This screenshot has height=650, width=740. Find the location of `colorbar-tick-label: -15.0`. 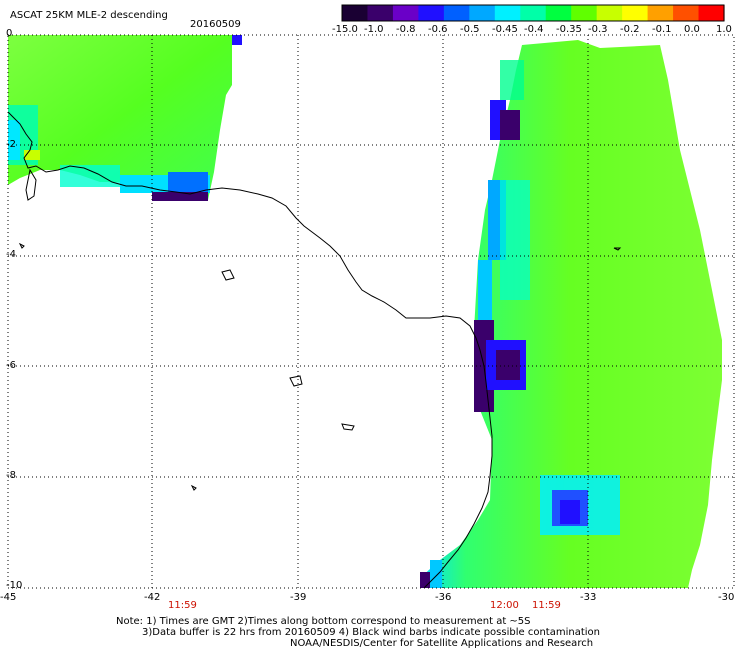

colorbar-tick-label: -15.0 is located at coordinates (345, 29).